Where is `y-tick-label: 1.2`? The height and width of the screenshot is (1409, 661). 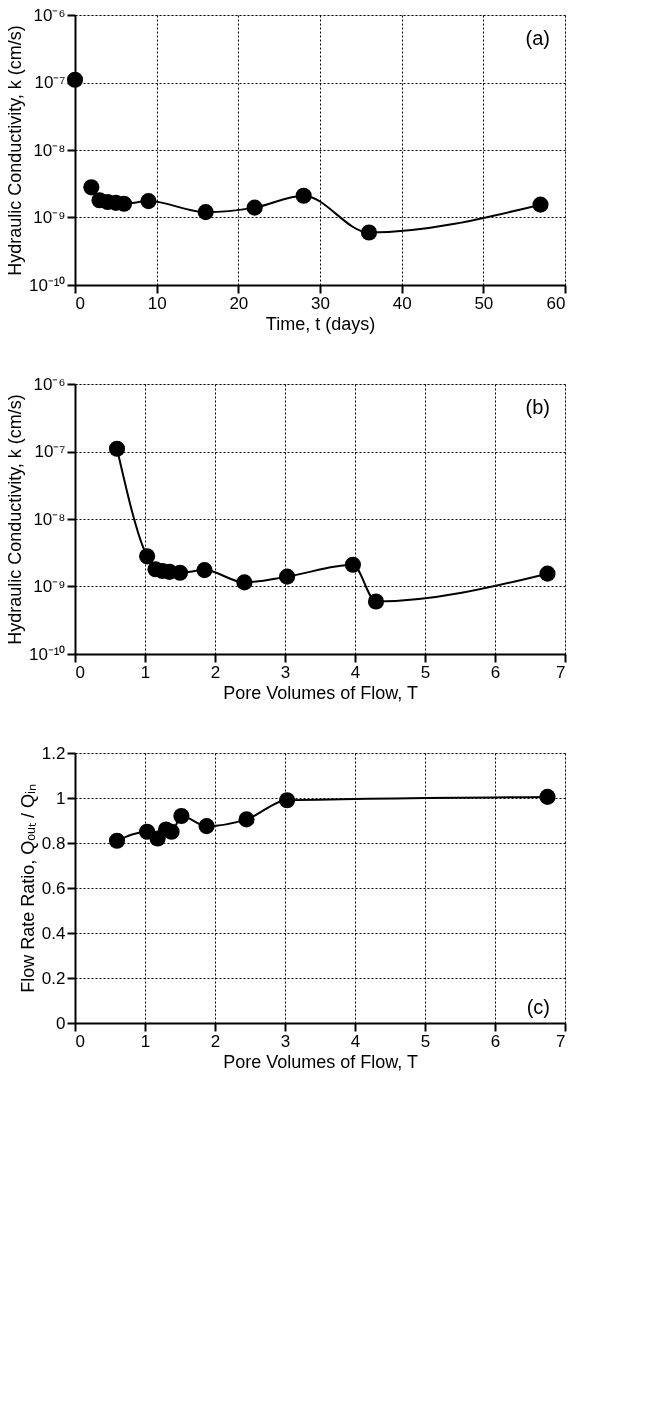
y-tick-label: 1.2 is located at coordinates (53, 753).